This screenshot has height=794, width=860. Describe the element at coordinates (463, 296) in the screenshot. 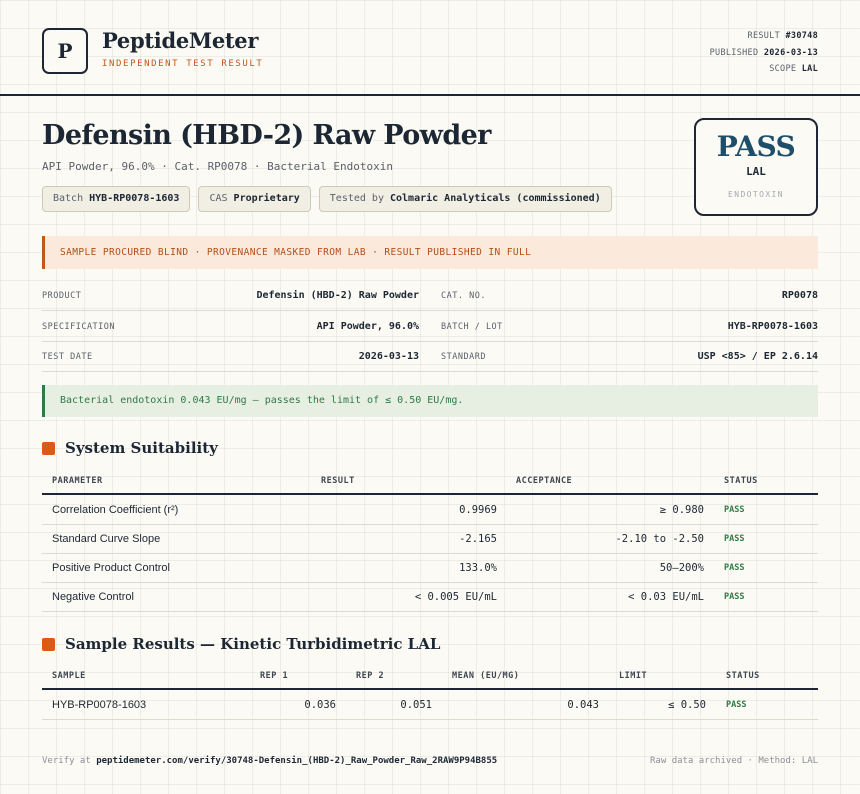

I see `cat-label: CAT. NO.` at that location.